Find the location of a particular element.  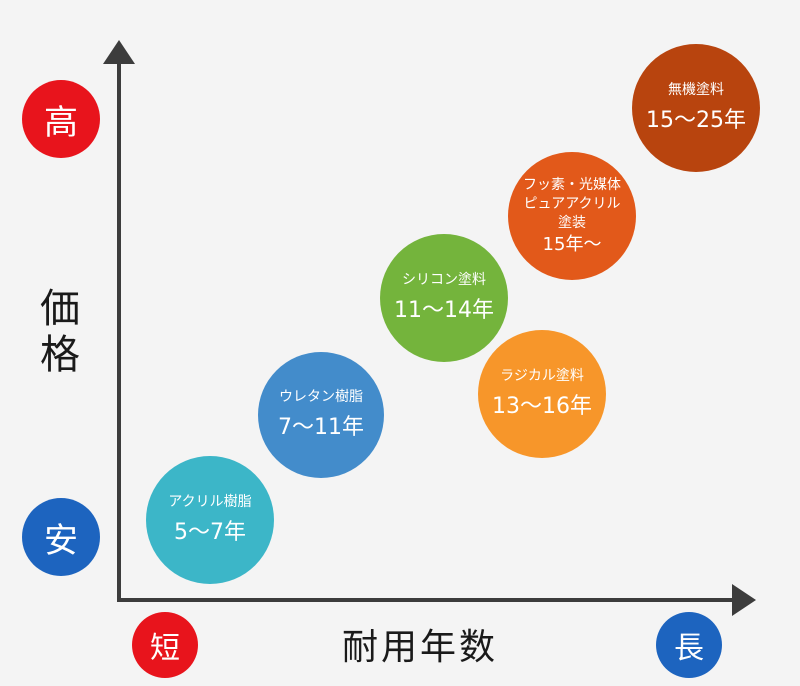

y-axis-title: 価 格 is located at coordinates (60, 332).